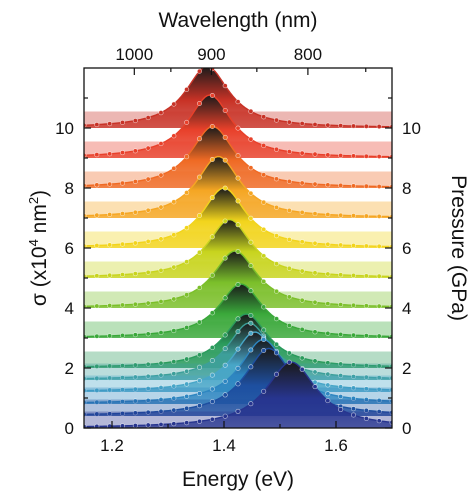 The height and width of the screenshot is (496, 472). What do you see at coordinates (237, 20) in the screenshot?
I see `top-axis-title: Wavelength (nm)` at bounding box center [237, 20].